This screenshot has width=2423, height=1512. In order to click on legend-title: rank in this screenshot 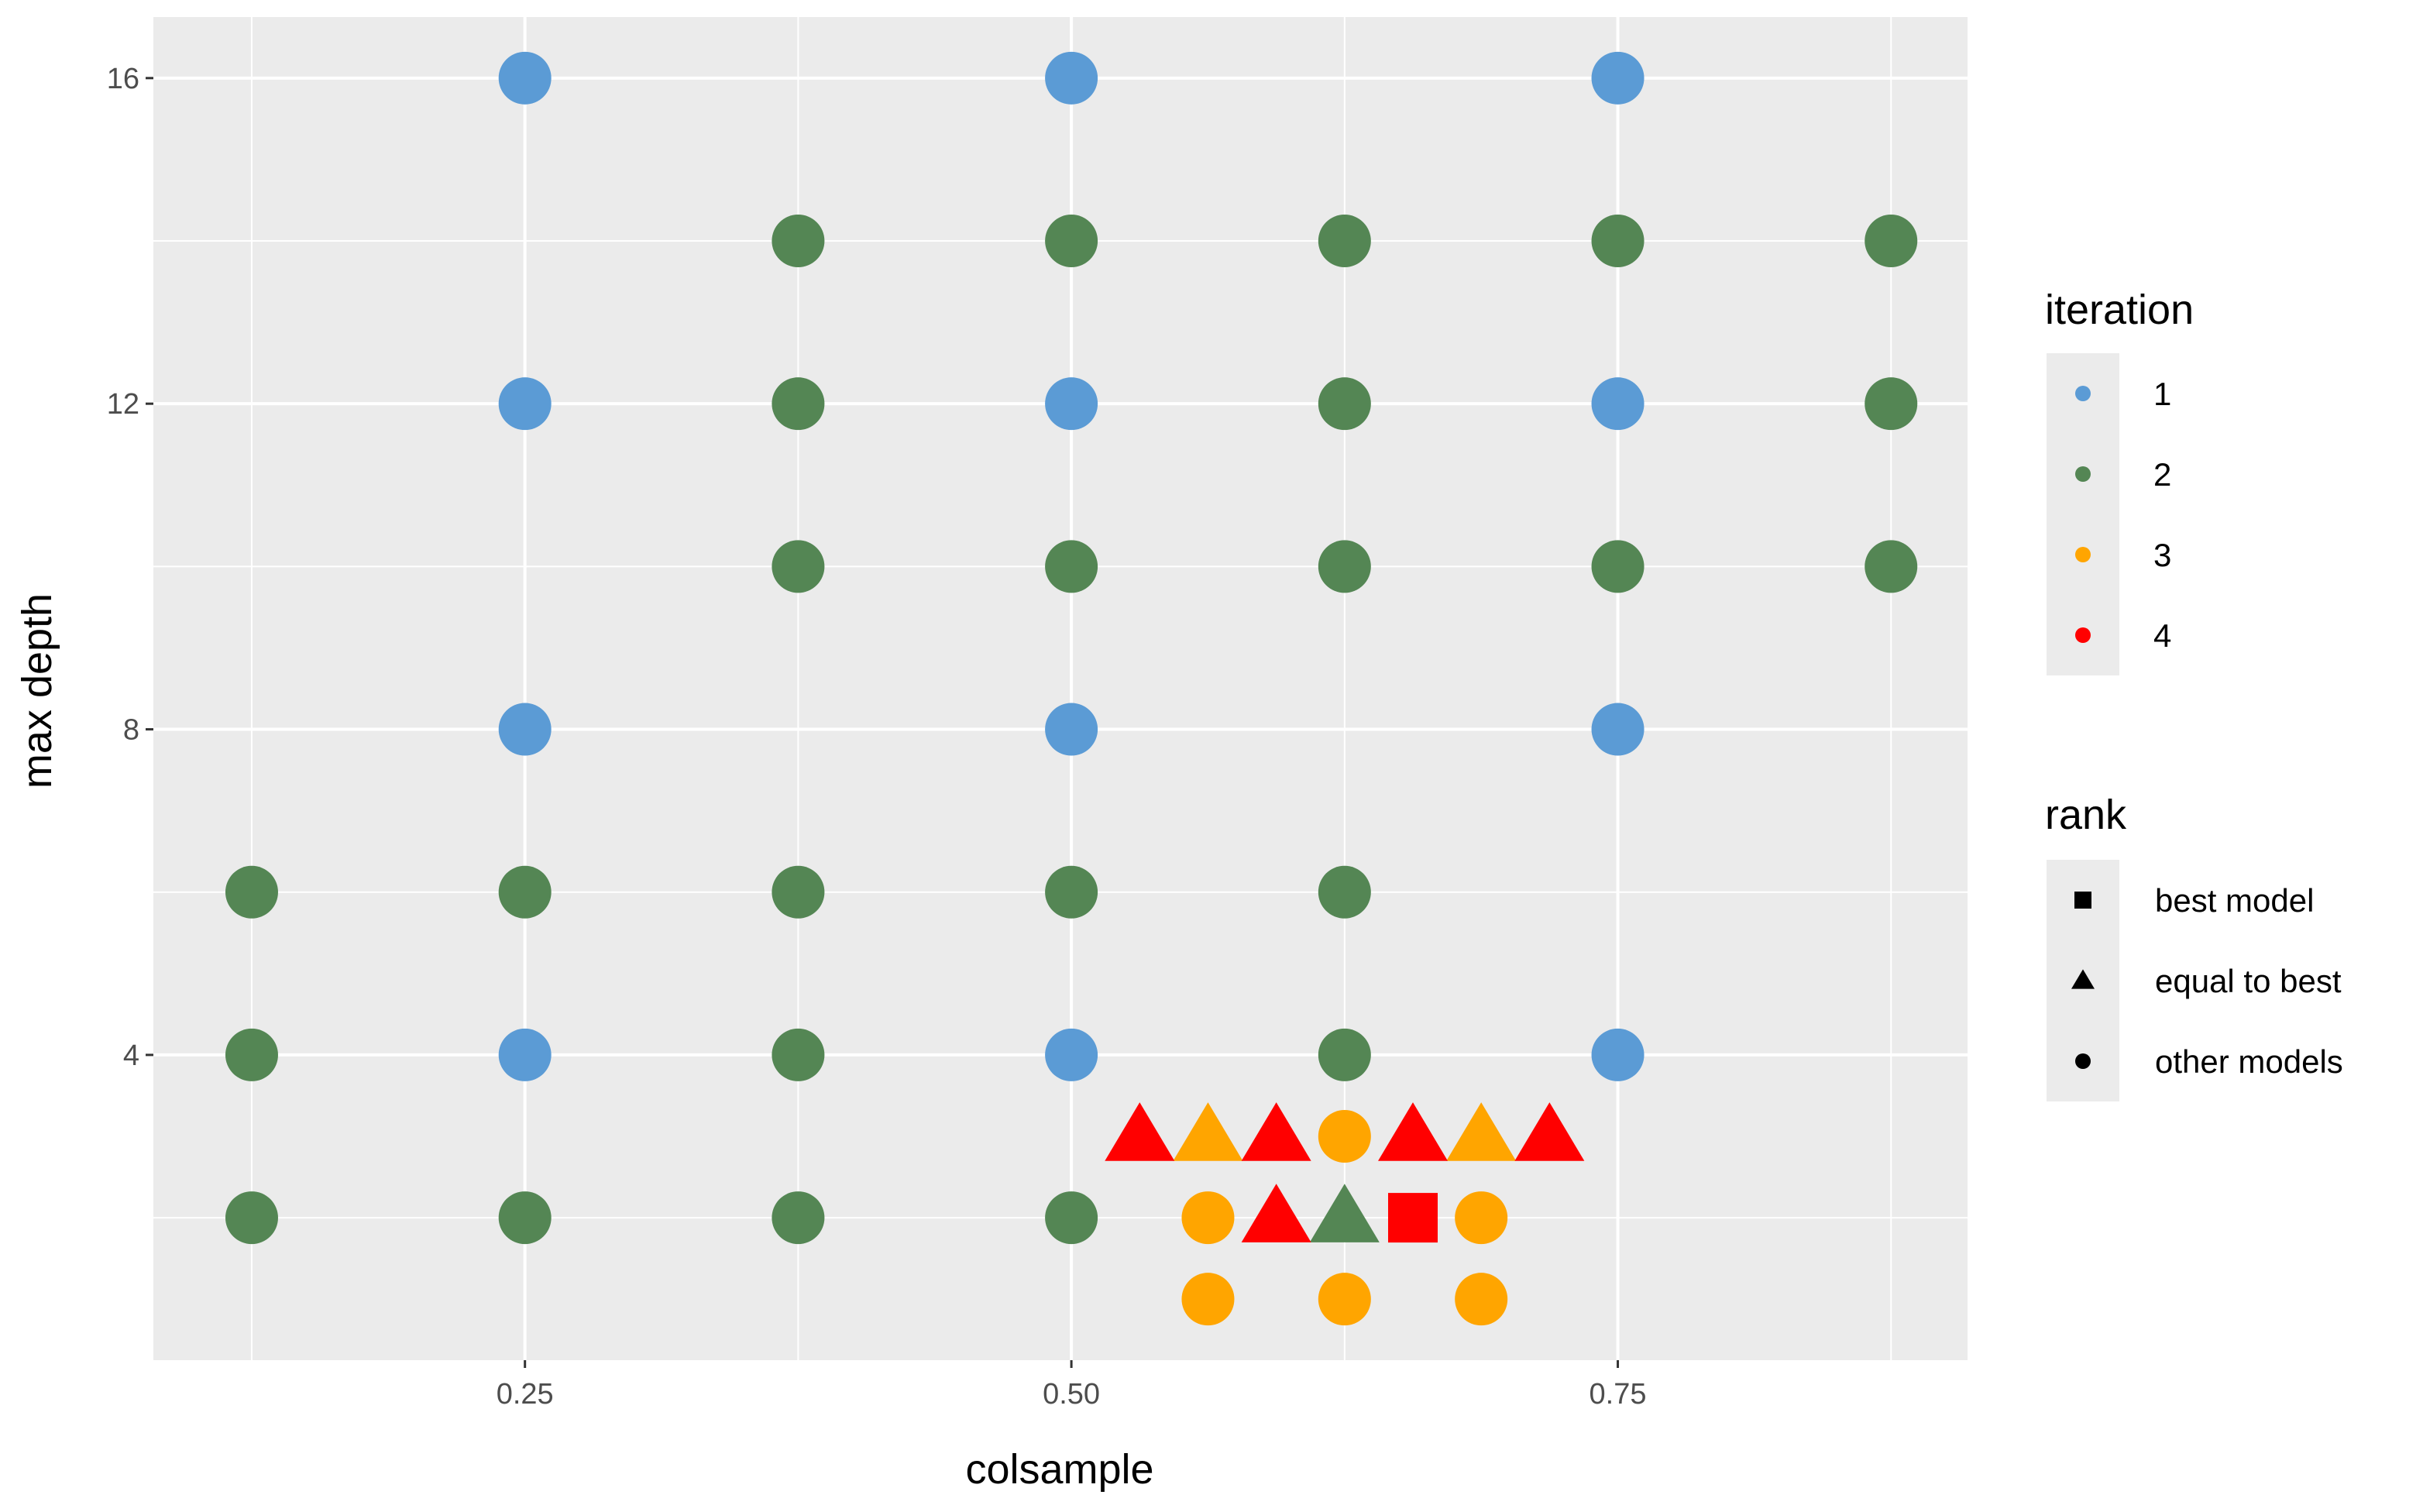, I will do `click(2086, 815)`.